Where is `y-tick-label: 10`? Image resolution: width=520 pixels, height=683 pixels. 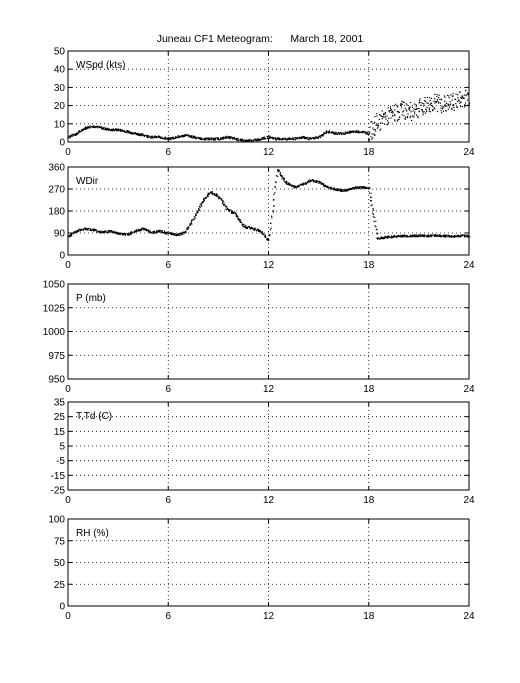
y-tick-label: 10 is located at coordinates (60, 124).